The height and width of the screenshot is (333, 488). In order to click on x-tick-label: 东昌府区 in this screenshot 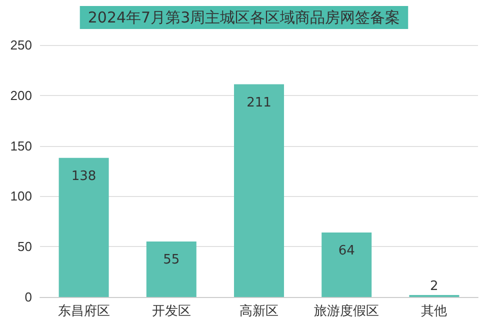, I will do `click(84, 311)`.